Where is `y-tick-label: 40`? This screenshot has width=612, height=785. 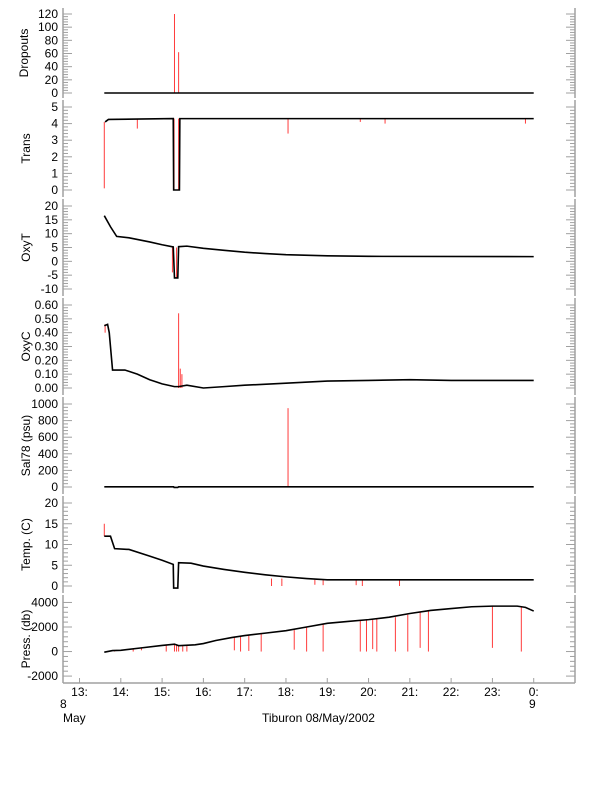 y-tick-label: 40 is located at coordinates (52, 67).